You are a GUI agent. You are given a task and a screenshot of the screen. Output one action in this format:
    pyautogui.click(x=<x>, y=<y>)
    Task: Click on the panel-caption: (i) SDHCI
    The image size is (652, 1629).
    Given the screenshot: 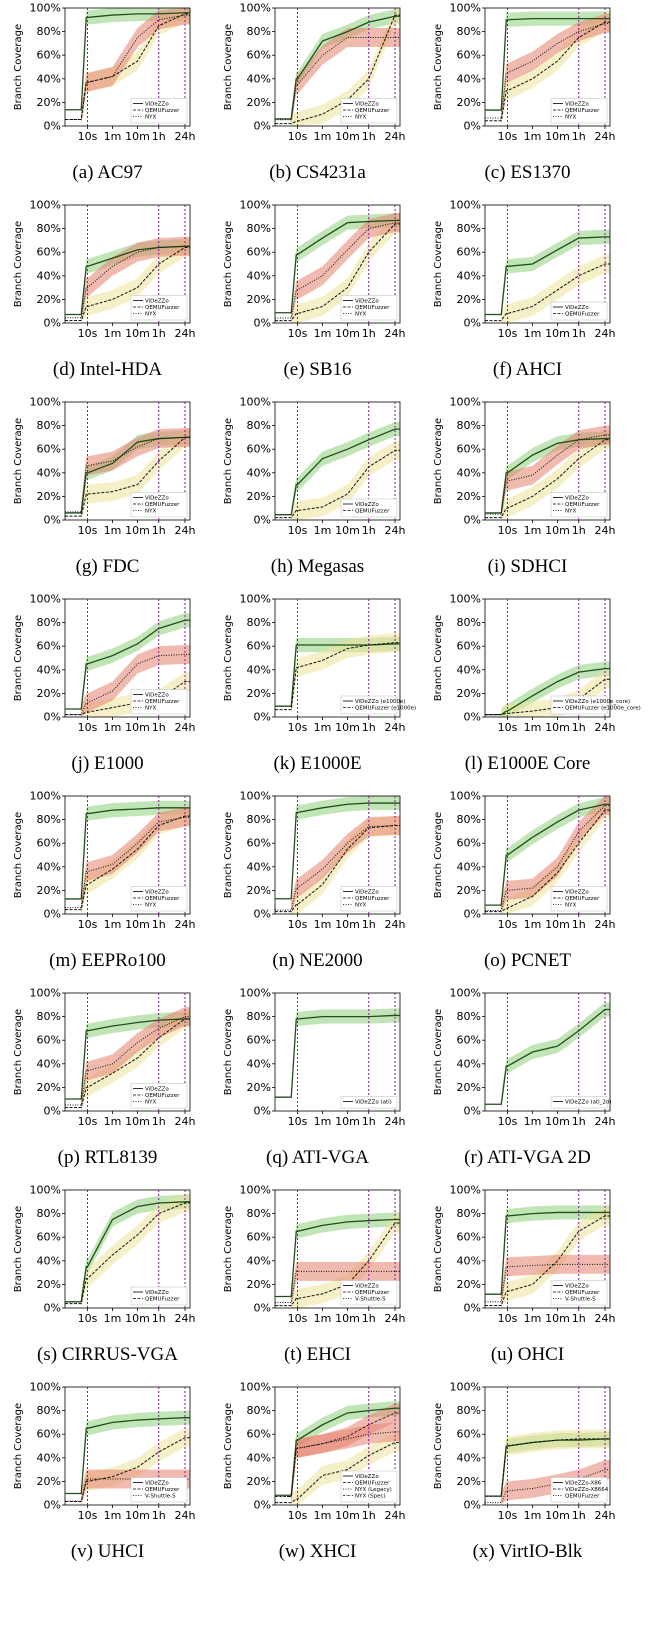 What is the action you would take?
    pyautogui.click(x=528, y=566)
    